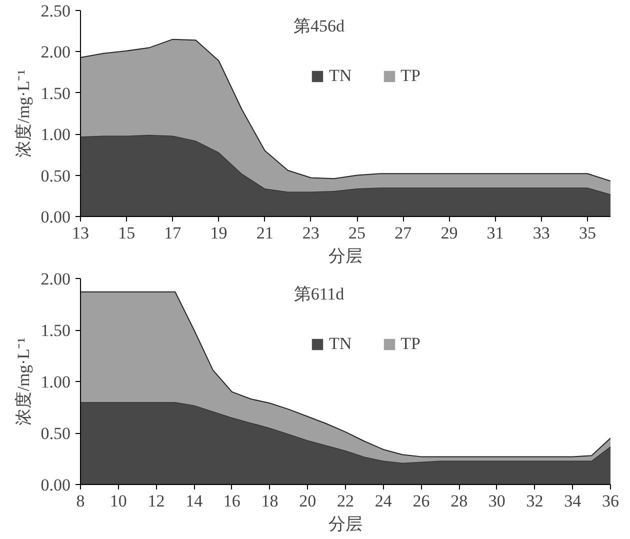 This screenshot has height=539, width=630. Describe the element at coordinates (573, 501) in the screenshot. I see `x-tick-label: 34` at that location.